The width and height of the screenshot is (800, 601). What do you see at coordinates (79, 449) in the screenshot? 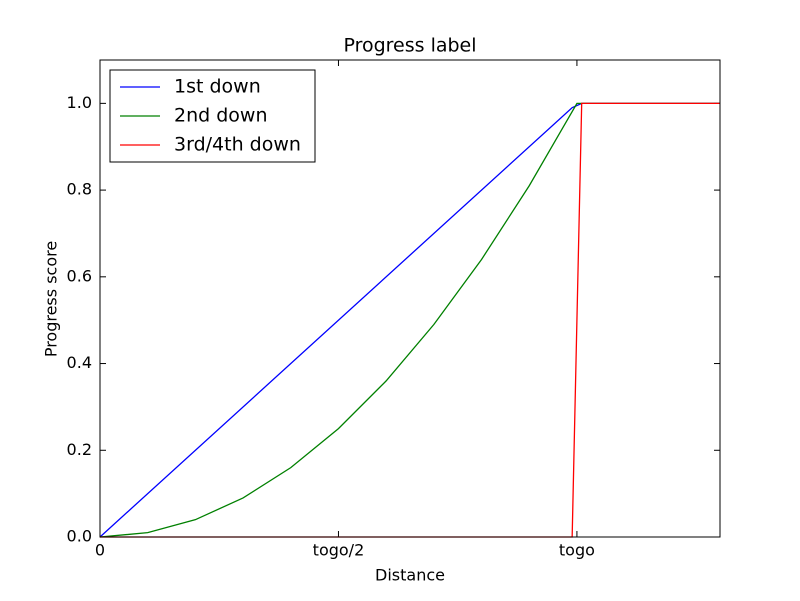
I see `y-tick-label: 0.2` at bounding box center [79, 449].